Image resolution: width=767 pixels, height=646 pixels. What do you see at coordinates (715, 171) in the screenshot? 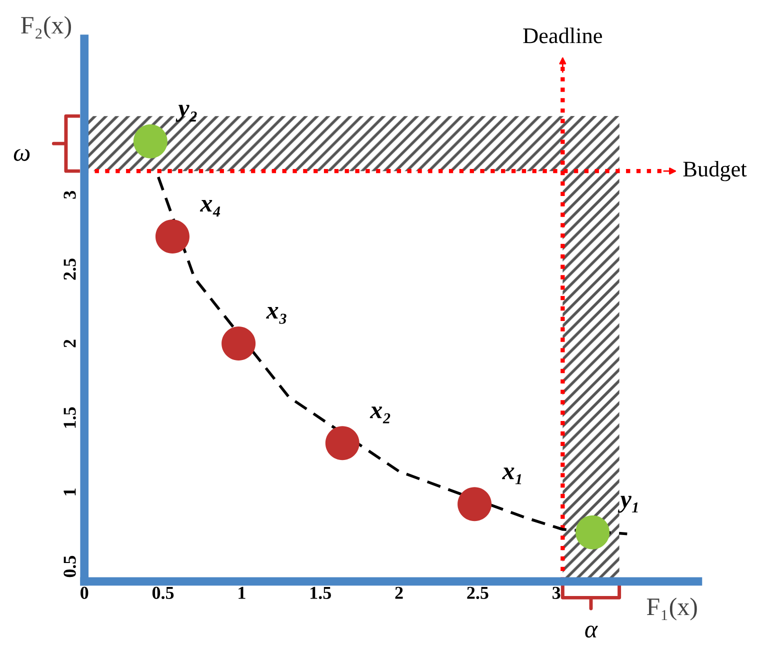
I see `ref-line-label: Budget` at bounding box center [715, 171].